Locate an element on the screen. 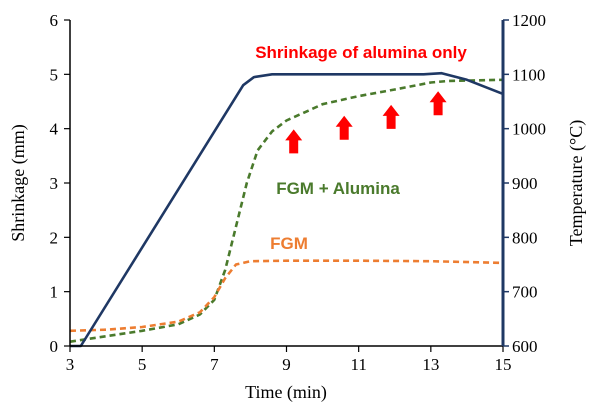 The height and width of the screenshot is (402, 591). y-tick-label: 3 is located at coordinates (54, 183).